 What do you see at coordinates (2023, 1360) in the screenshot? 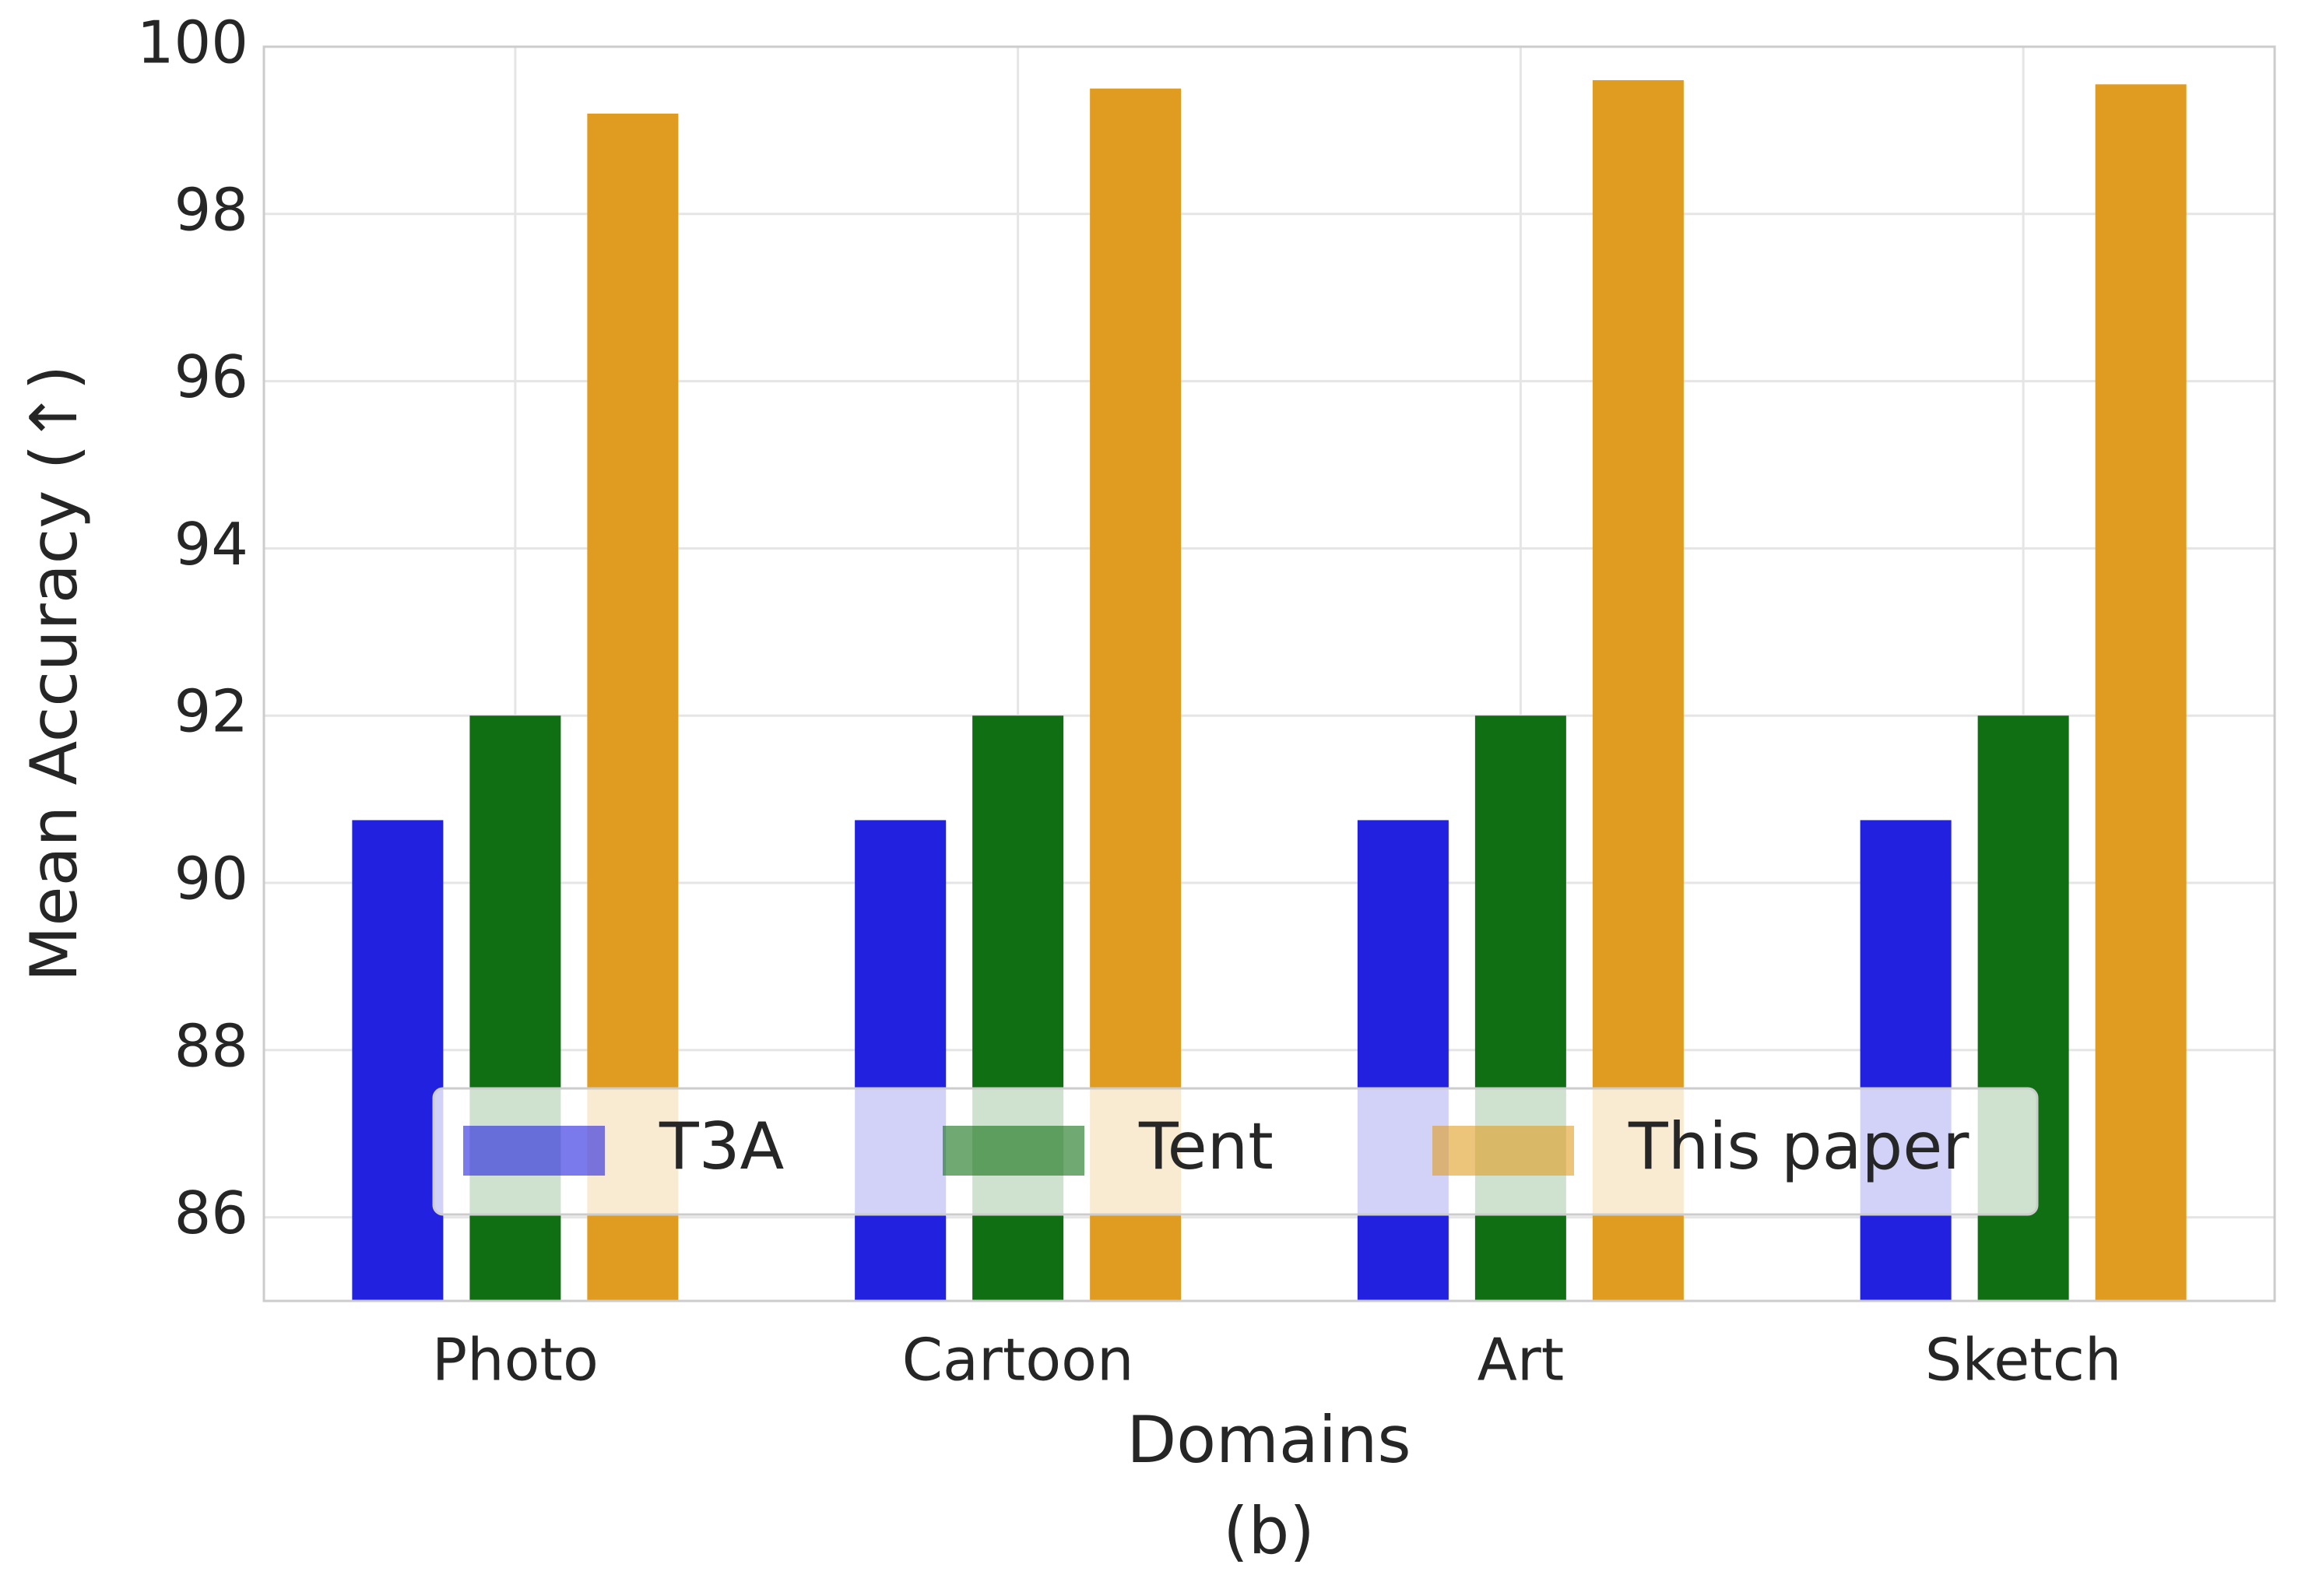
I see `x-tick-label: Sketch` at bounding box center [2023, 1360].